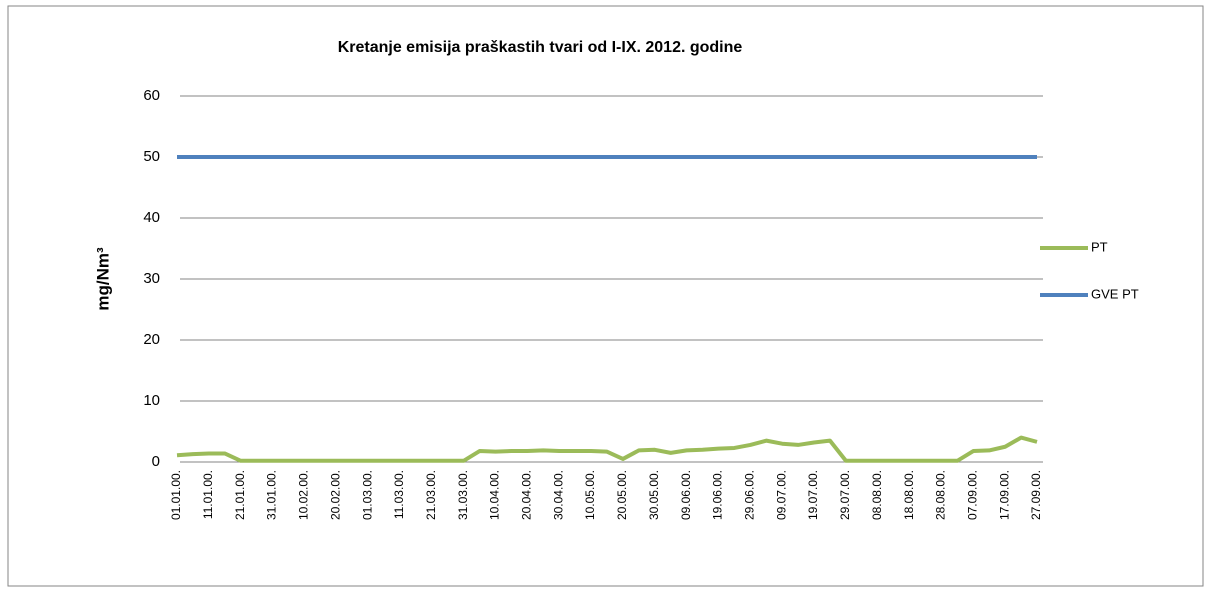 This screenshot has width=1212, height=592. Describe the element at coordinates (1004, 495) in the screenshot. I see `x-tick-label: 17.09.00.` at that location.